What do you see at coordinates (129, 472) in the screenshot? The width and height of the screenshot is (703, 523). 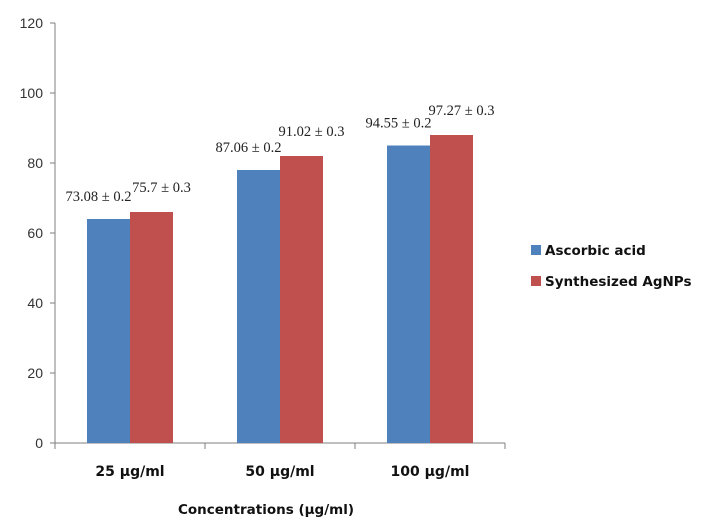 I see `x-category-label: 25 µg/ml` at bounding box center [129, 472].